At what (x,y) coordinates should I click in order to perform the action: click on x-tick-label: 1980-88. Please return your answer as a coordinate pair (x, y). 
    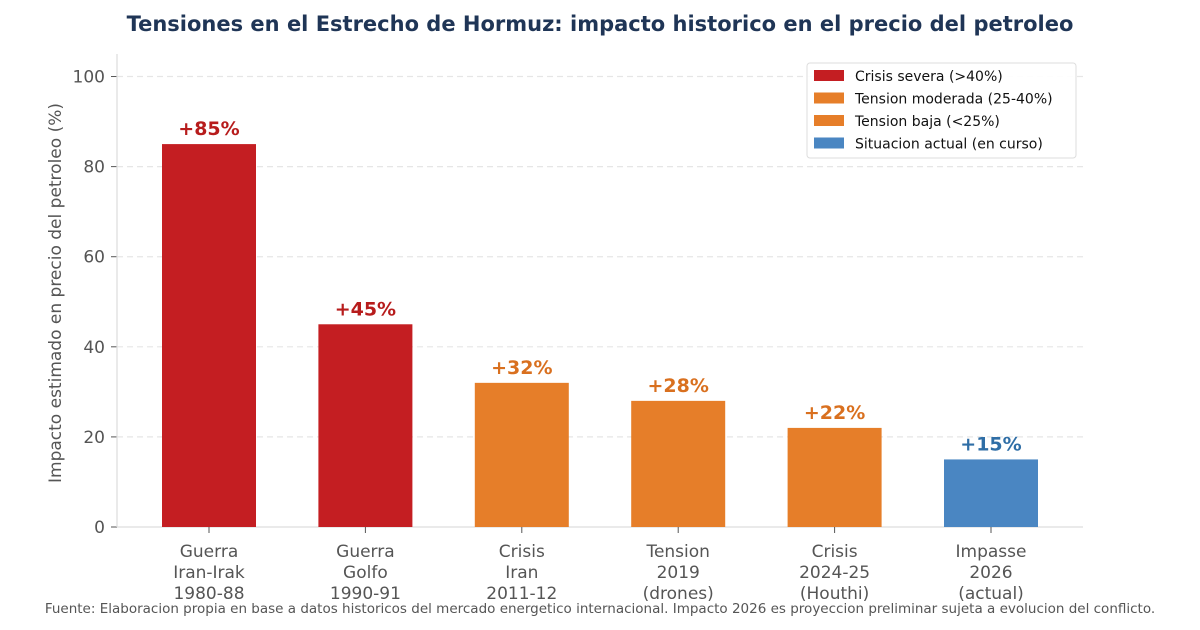
    Looking at the image, I should click on (208, 594).